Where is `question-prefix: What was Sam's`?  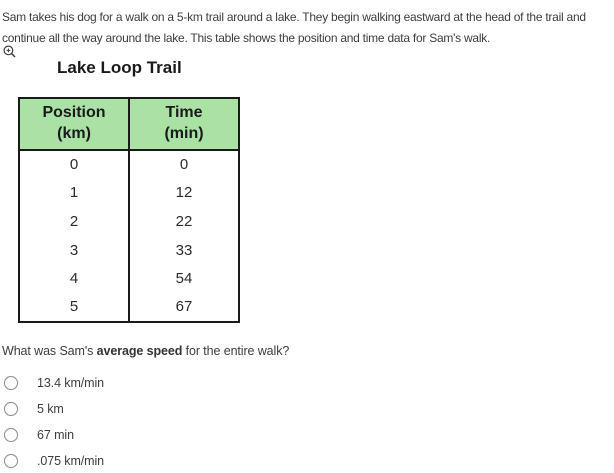
question-prefix: What was Sam's is located at coordinates (49, 351).